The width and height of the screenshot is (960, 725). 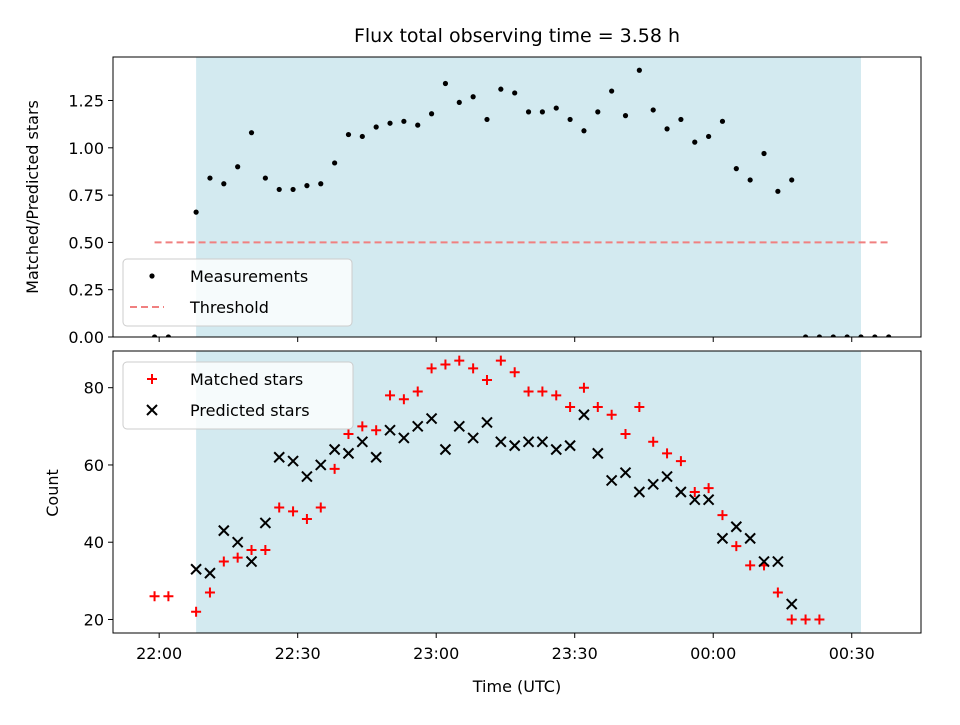 I want to click on y-tick-label: 20, so click(x=94, y=619).